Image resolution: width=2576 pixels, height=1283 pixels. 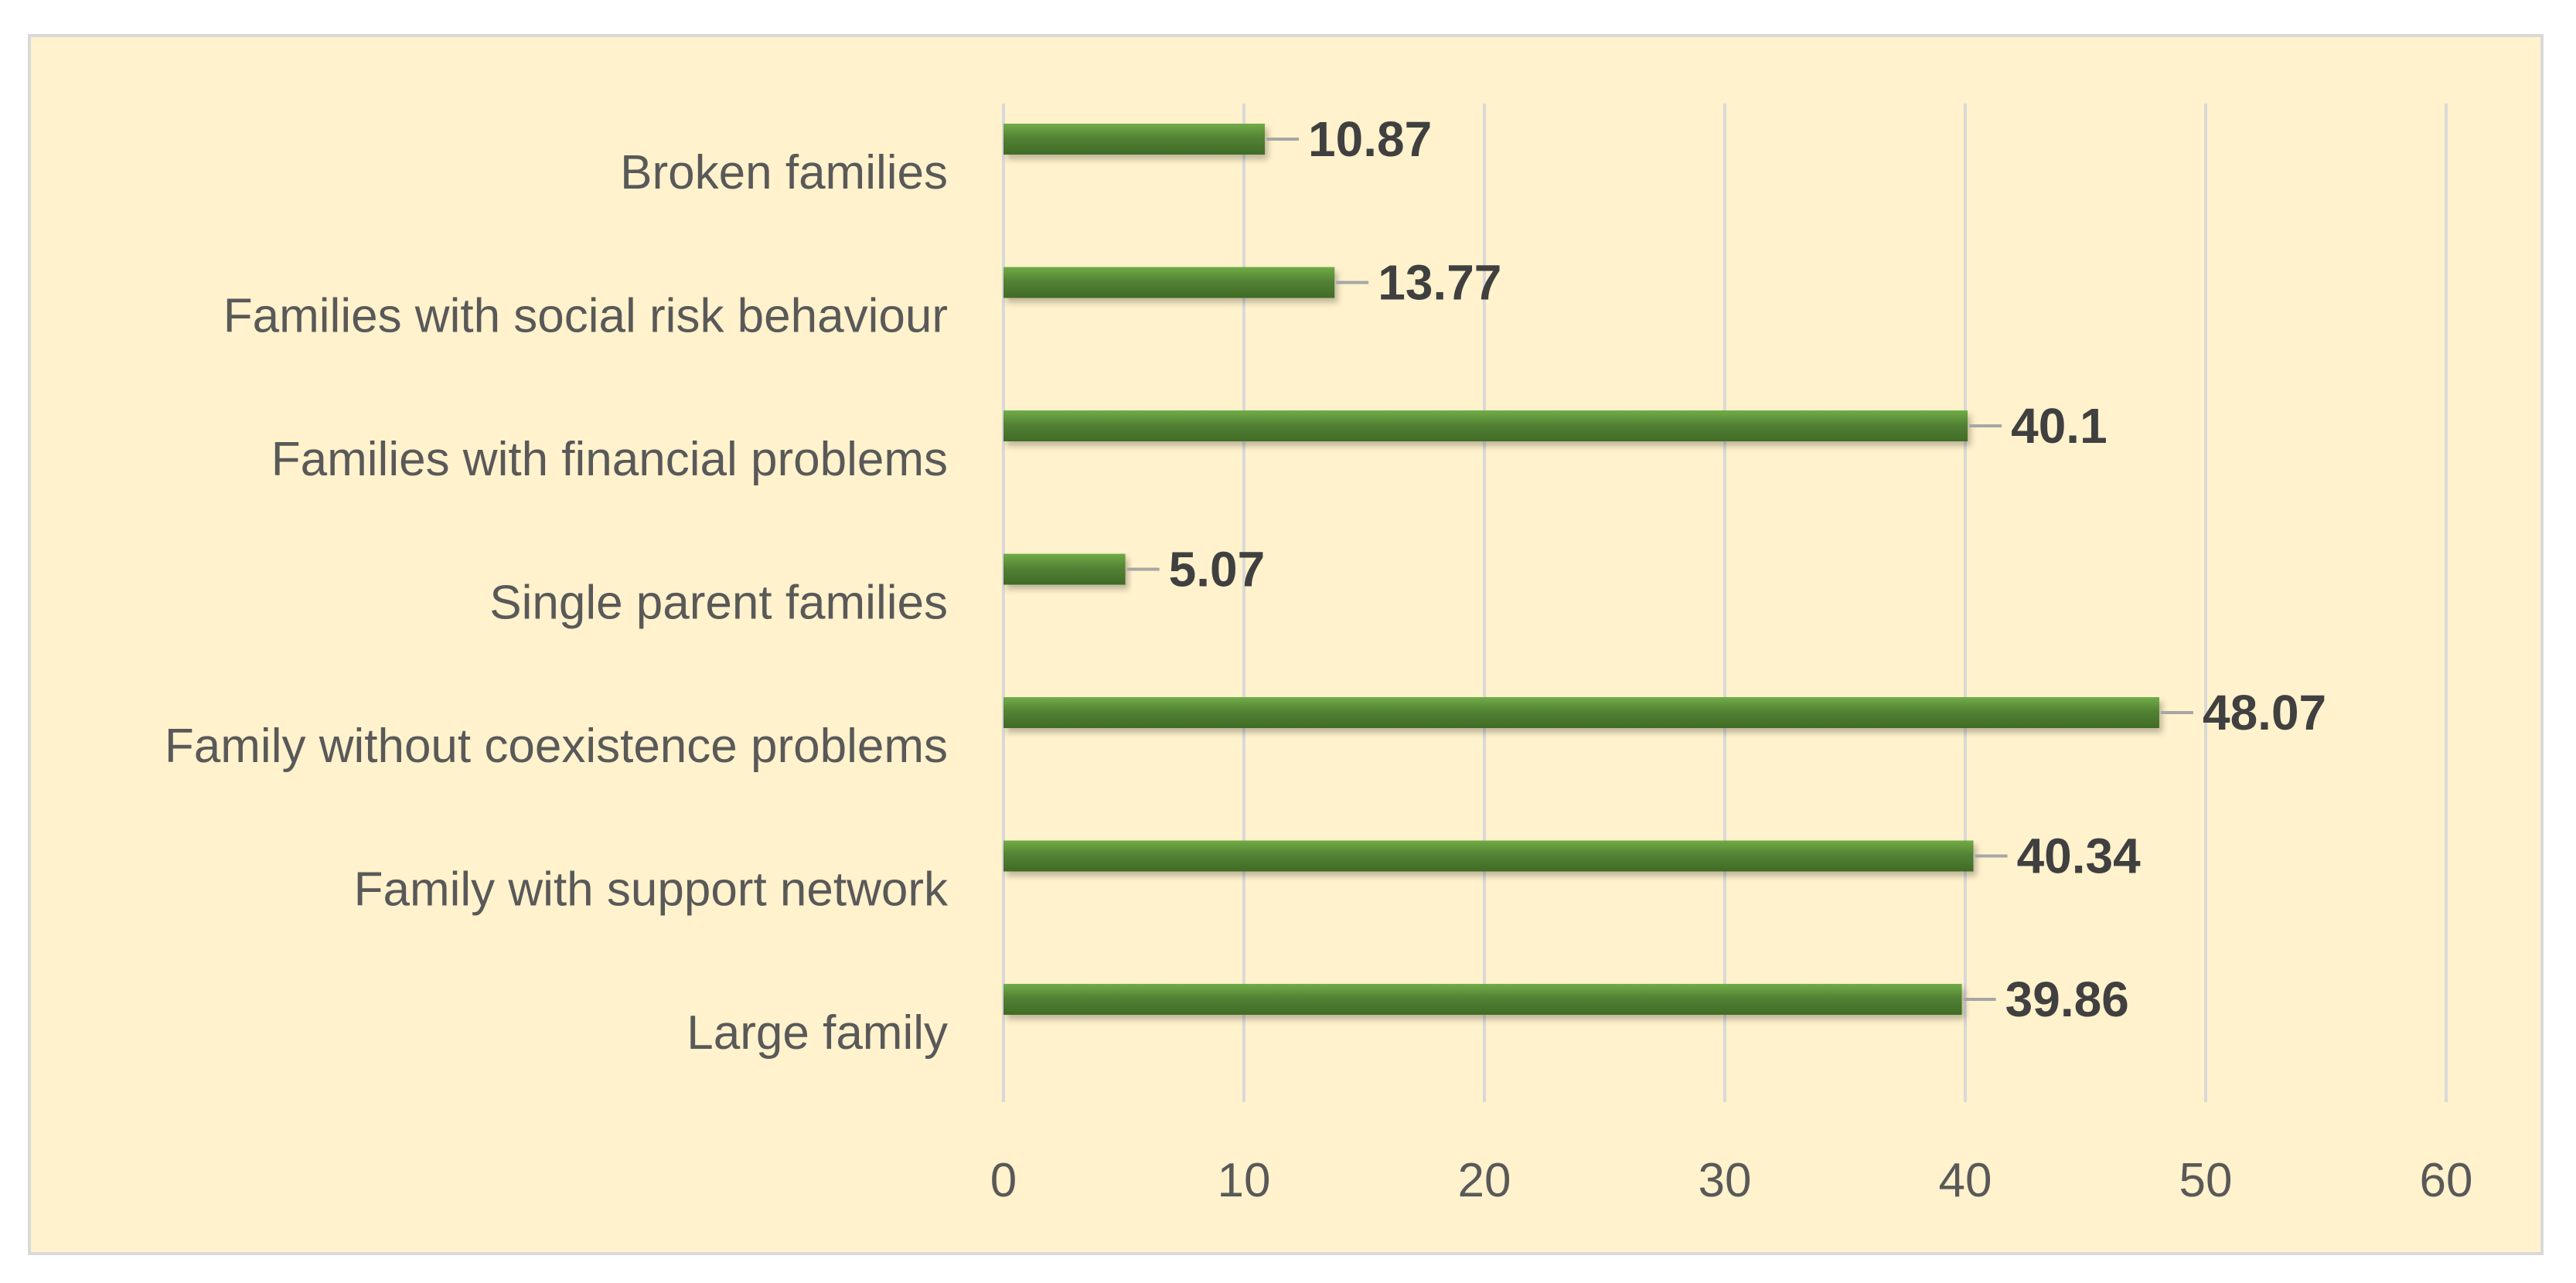 I want to click on x-tick-label: 0, so click(x=1004, y=1180).